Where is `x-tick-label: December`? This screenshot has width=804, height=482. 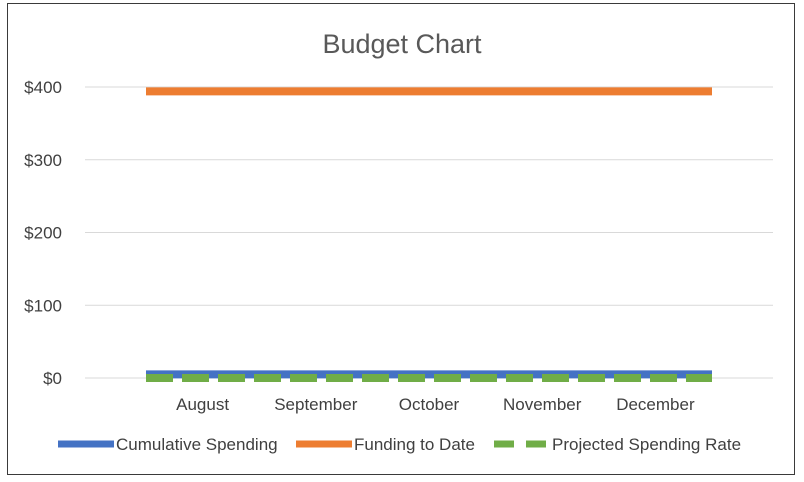
x-tick-label: December is located at coordinates (655, 404).